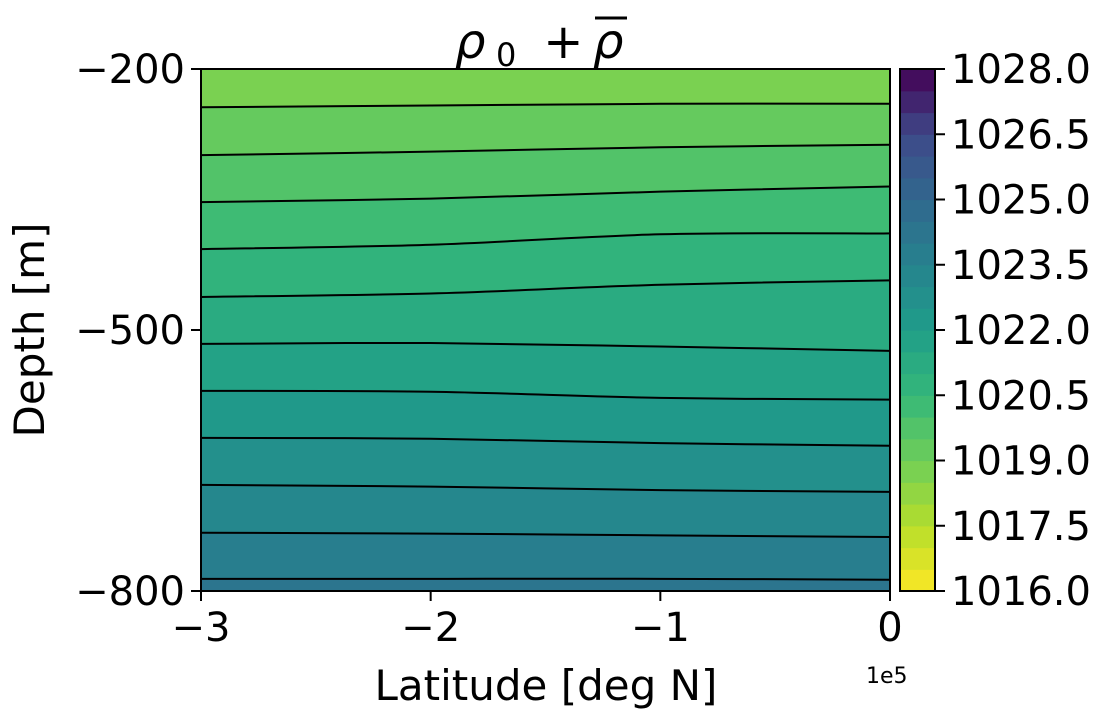 Image resolution: width=1110 pixels, height=710 pixels. I want to click on x-axis-label: Latitude [deg N], so click(546, 685).